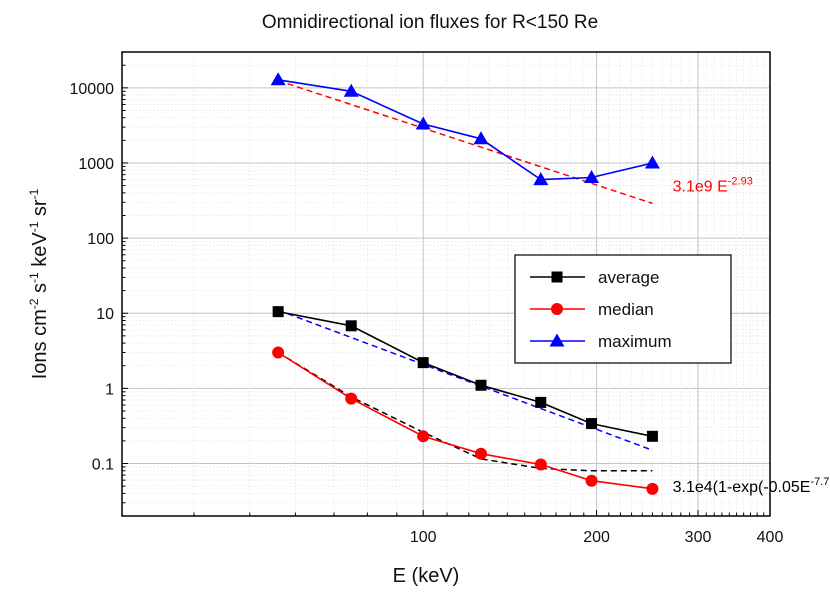 The height and width of the screenshot is (601, 830). What do you see at coordinates (34, 277) in the screenshot?
I see `y-axis-label-exp-2: -1` at bounding box center [34, 277].